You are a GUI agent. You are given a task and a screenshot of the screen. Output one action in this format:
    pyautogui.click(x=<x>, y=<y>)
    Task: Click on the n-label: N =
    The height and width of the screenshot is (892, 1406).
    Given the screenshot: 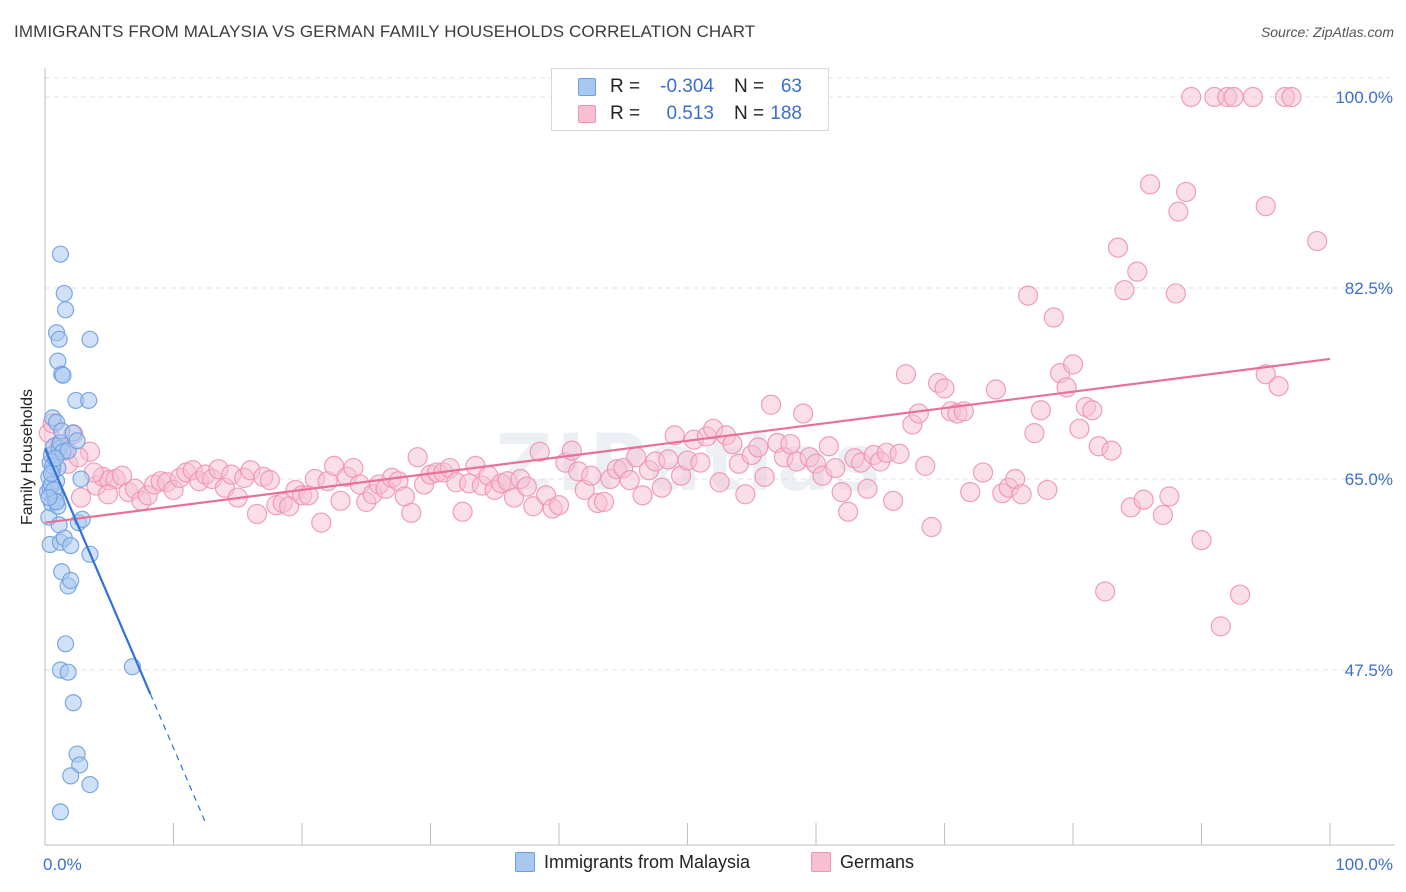 What is the action you would take?
    pyautogui.click(x=749, y=86)
    